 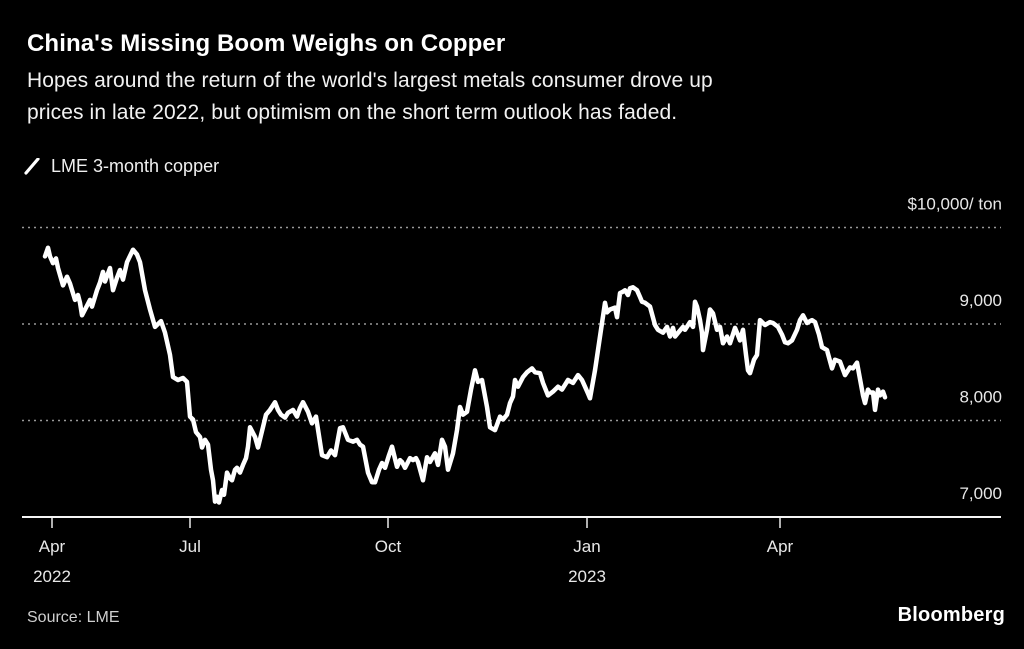 I want to click on x-axis-year-label: 2023, so click(x=587, y=576).